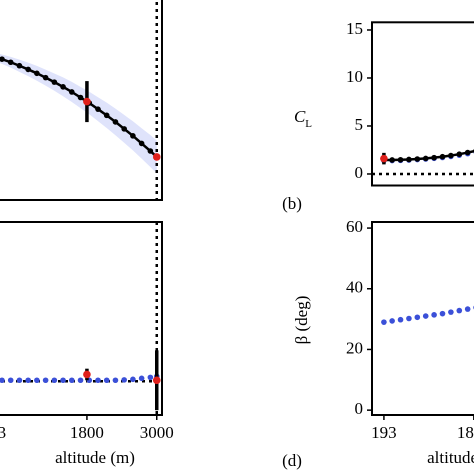  Describe the element at coordinates (308, 124) in the screenshot. I see `y-axis-label-sub: L` at that location.